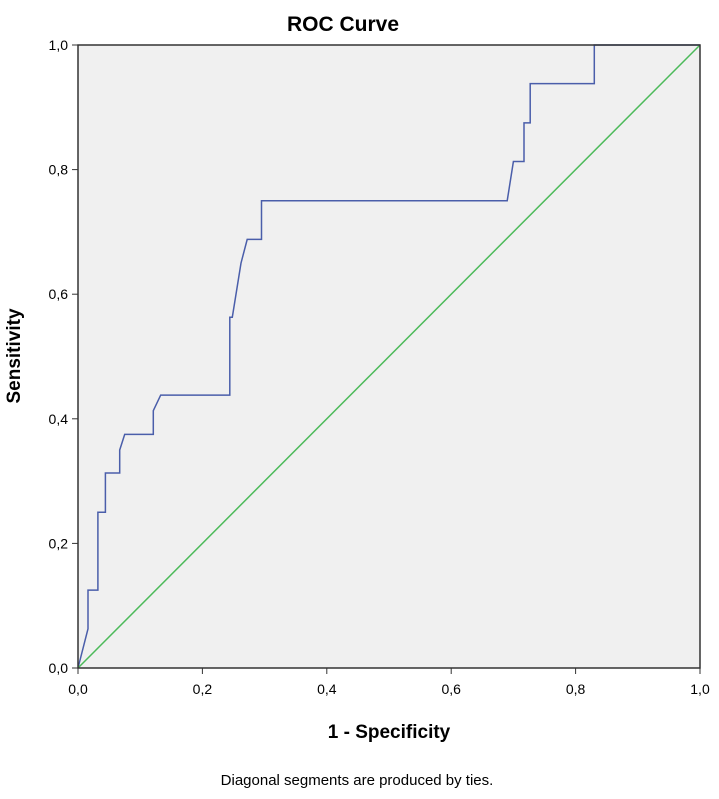 This screenshot has height=799, width=719. Describe the element at coordinates (576, 689) in the screenshot. I see `x-tick-label: 0,8` at that location.